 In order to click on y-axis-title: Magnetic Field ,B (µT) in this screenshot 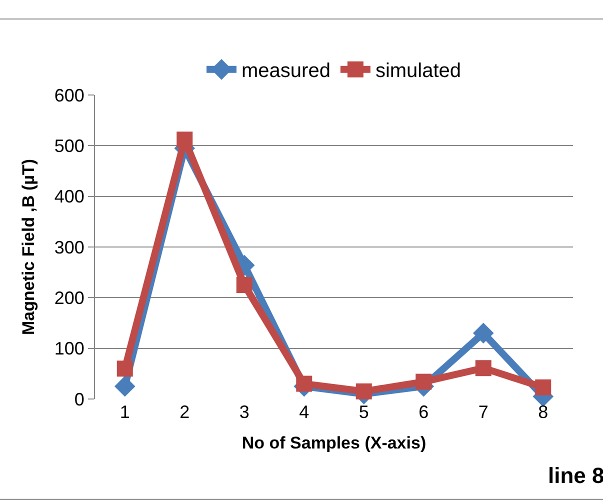, I will do `click(28, 247)`.